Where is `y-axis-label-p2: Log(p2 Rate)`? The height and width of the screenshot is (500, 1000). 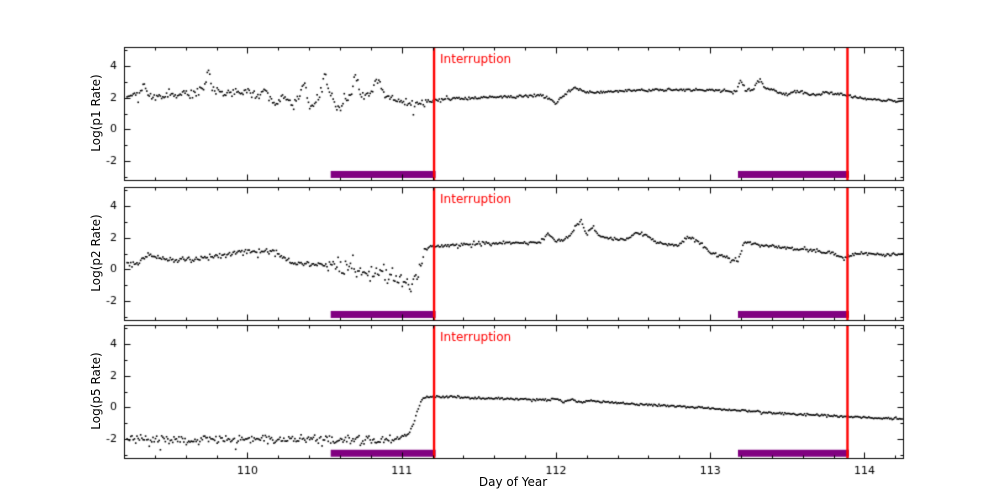
y-axis-label-p2: Log(p2 Rate) is located at coordinates (96, 253).